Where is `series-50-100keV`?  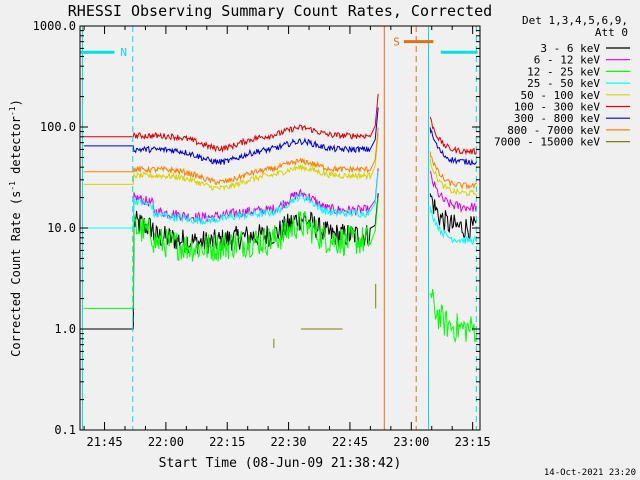 series-50-100keV is located at coordinates (280, 165).